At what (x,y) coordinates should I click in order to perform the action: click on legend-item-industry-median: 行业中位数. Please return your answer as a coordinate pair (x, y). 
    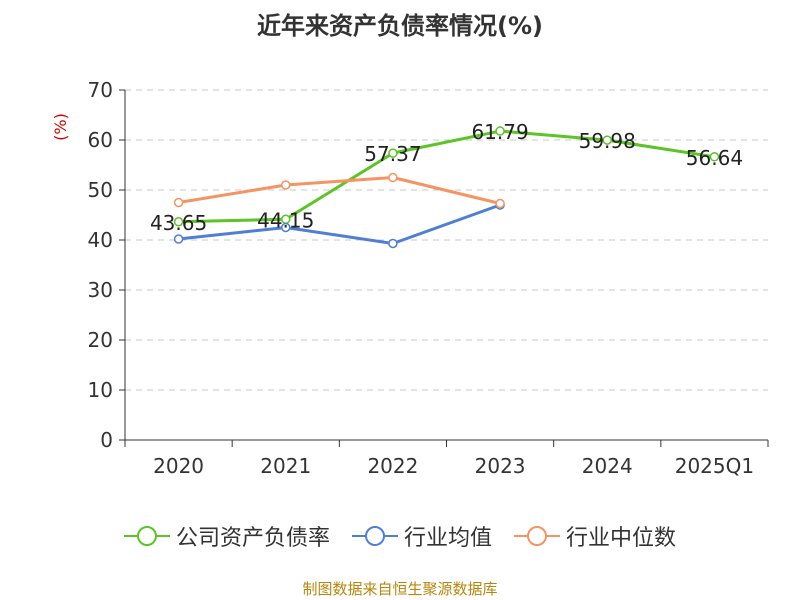
    Looking at the image, I should click on (595, 536).